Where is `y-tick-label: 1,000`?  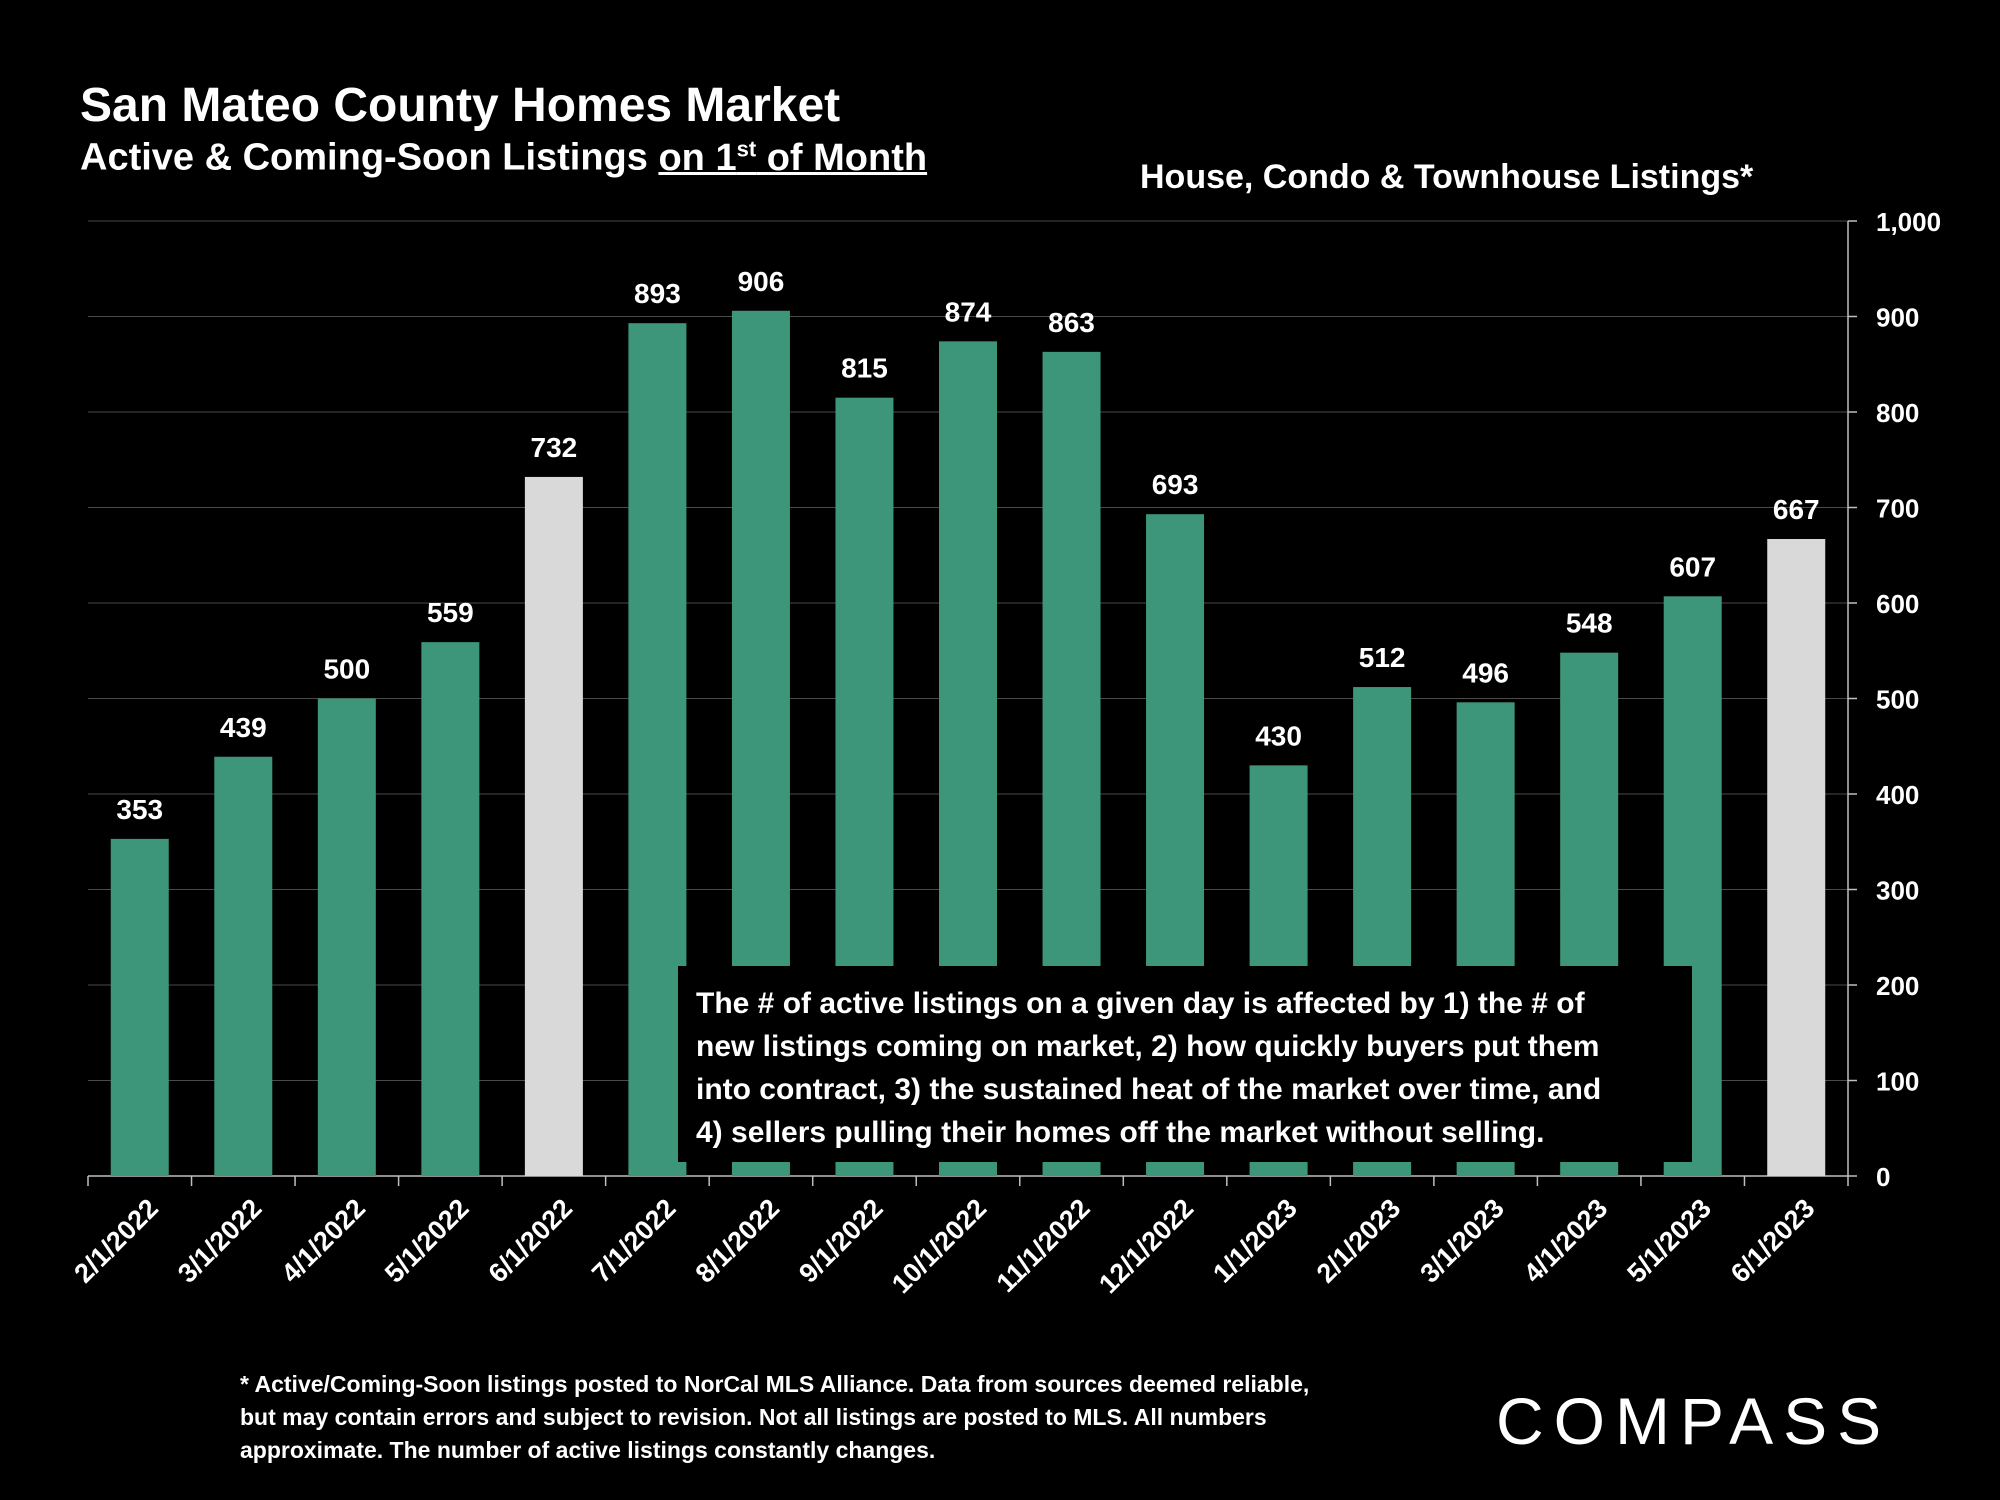
y-tick-label: 1,000 is located at coordinates (1908, 222).